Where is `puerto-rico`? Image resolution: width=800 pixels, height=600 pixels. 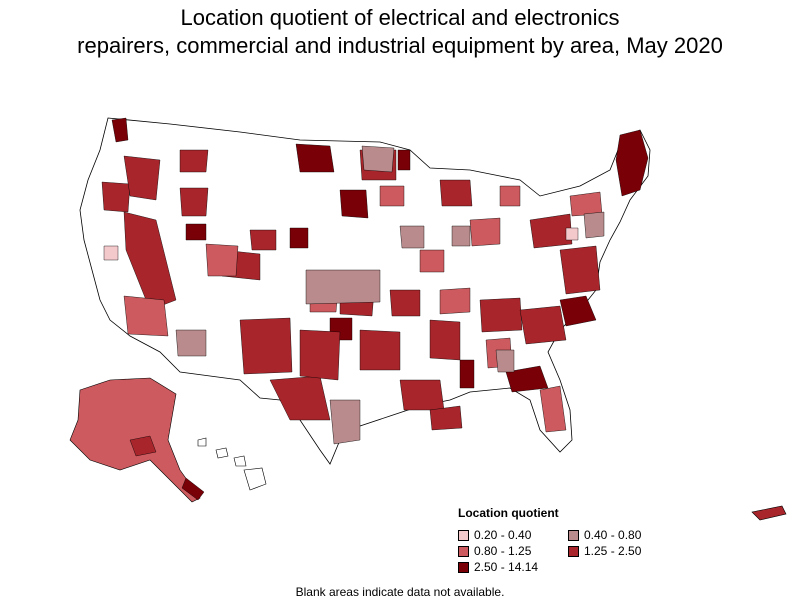 puerto-rico is located at coordinates (769, 513).